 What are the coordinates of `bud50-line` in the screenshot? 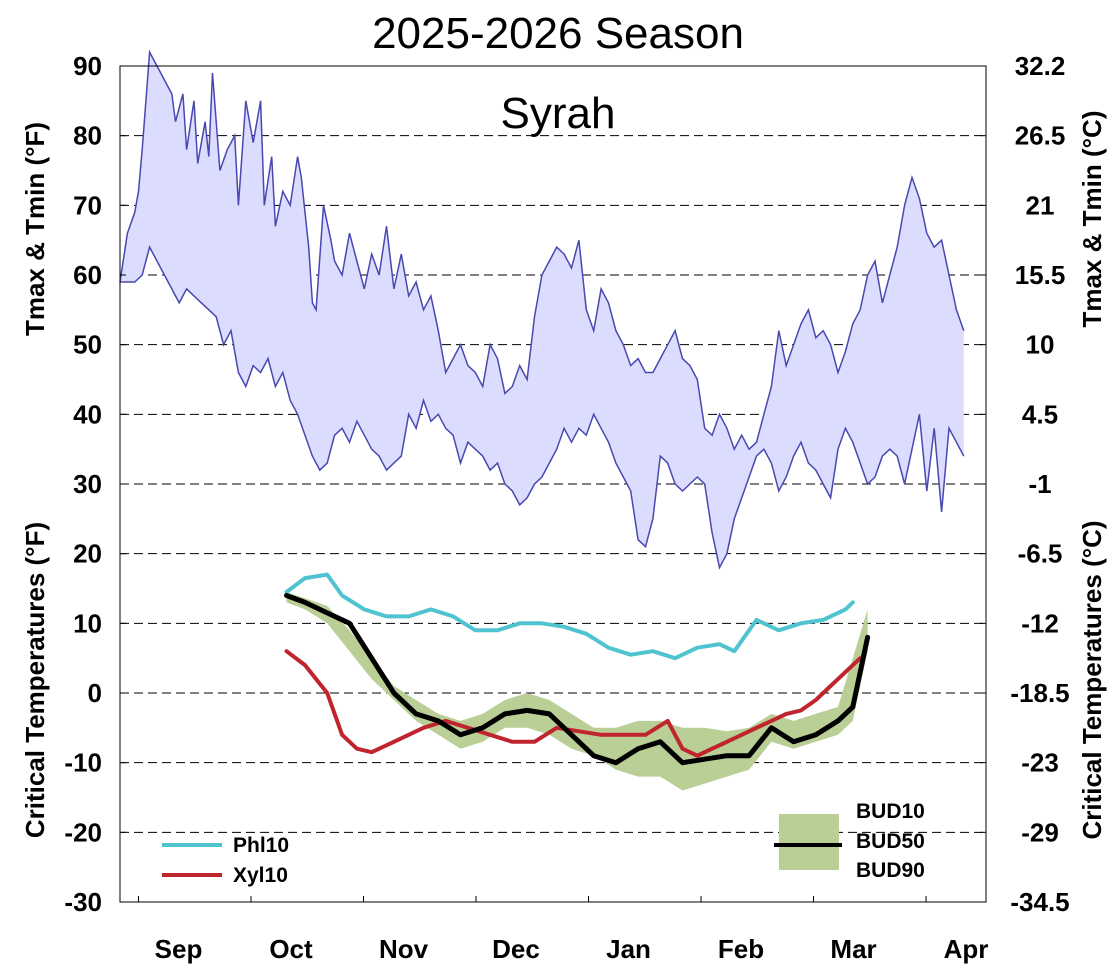 It's located at (577, 679).